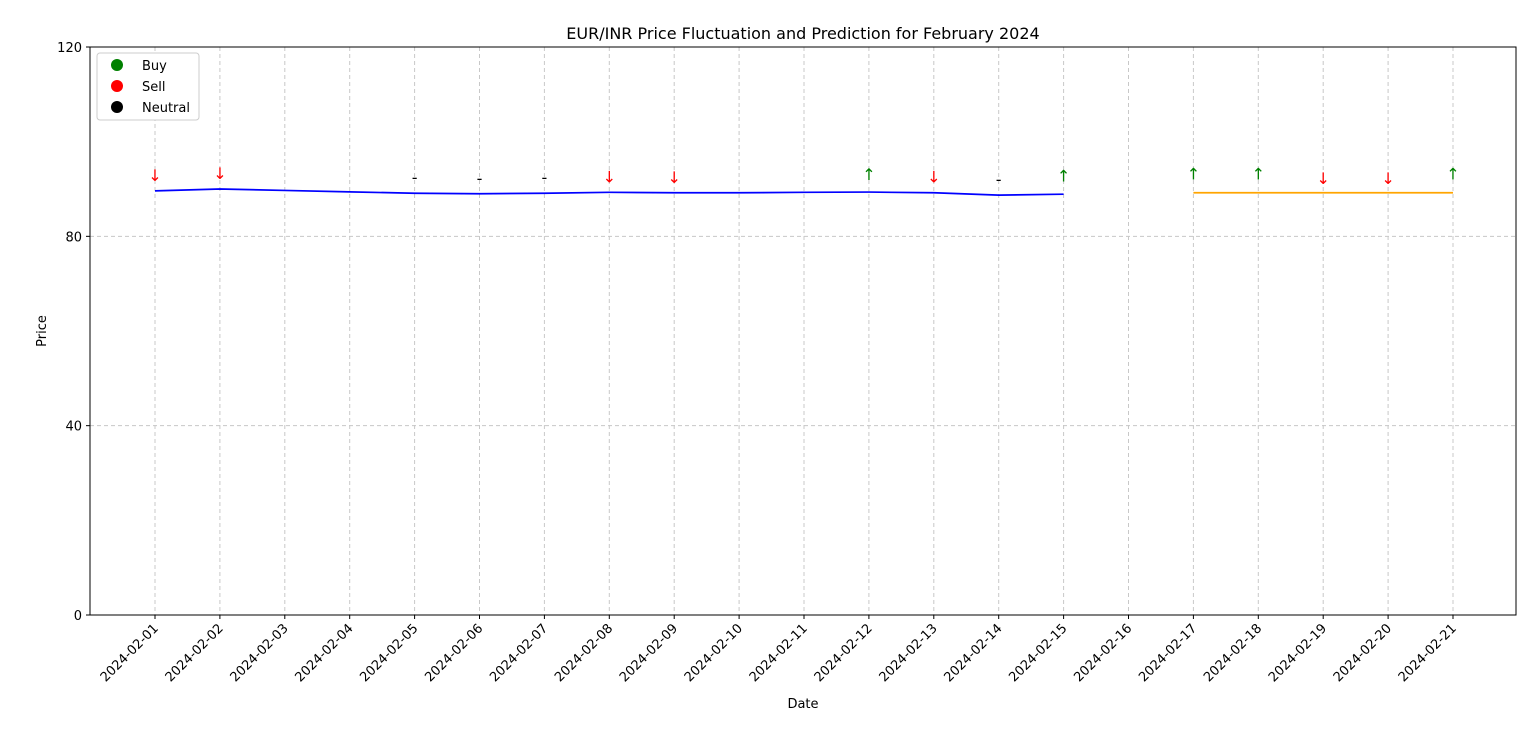 The image size is (1536, 754). What do you see at coordinates (454, 653) in the screenshot?
I see `x-tick-label: 2024-02-06` at bounding box center [454, 653].